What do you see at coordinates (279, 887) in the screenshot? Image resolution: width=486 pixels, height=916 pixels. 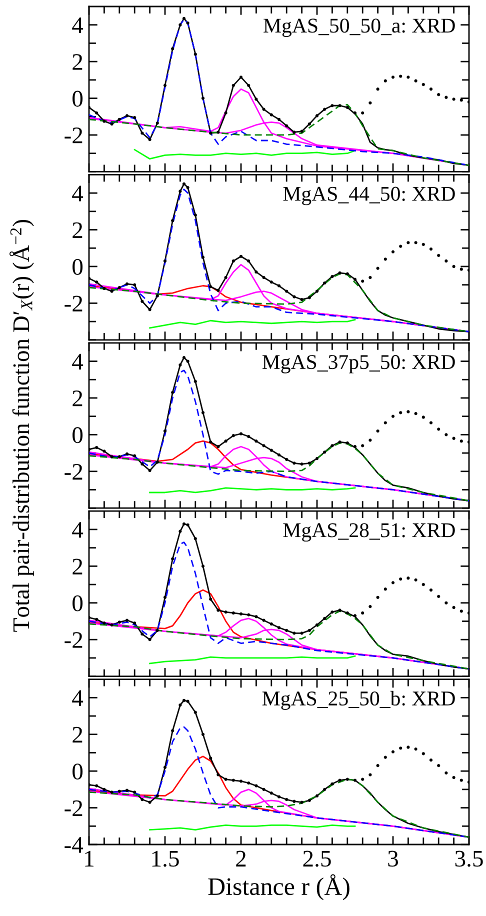 I see `x-axis-title: Distance r (Å)` at bounding box center [279, 887].